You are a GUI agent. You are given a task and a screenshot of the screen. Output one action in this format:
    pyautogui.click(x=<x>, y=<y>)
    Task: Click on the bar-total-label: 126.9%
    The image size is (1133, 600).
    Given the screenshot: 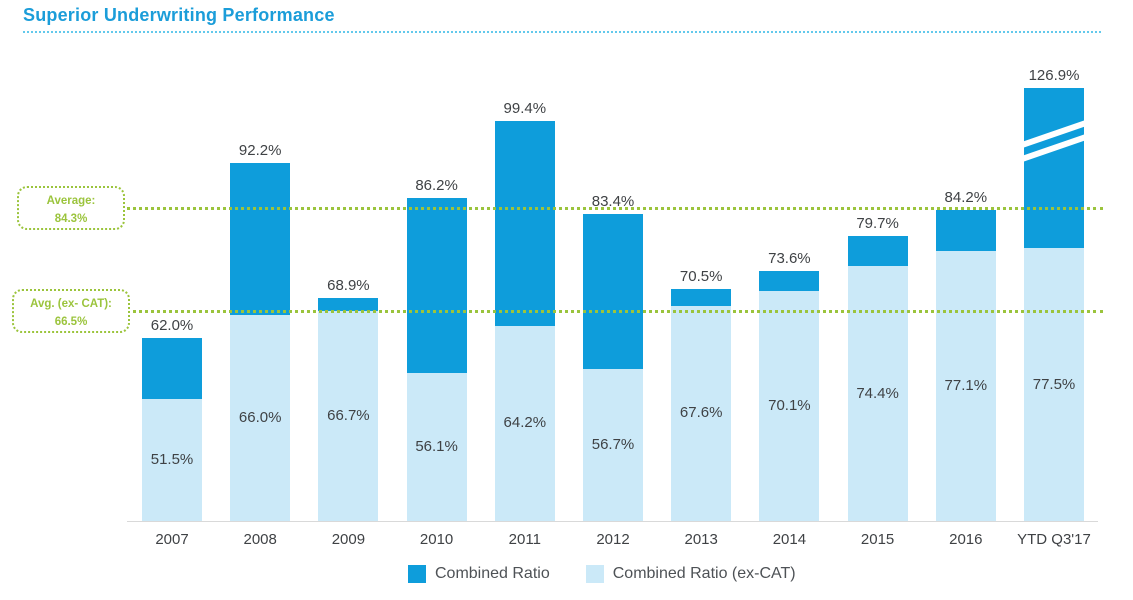 What is the action you would take?
    pyautogui.click(x=1054, y=75)
    